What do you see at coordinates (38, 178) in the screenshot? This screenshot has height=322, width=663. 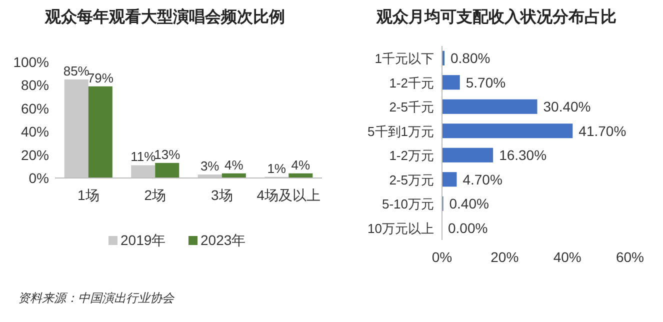 I see `y-tick-label: 0%` at bounding box center [38, 178].